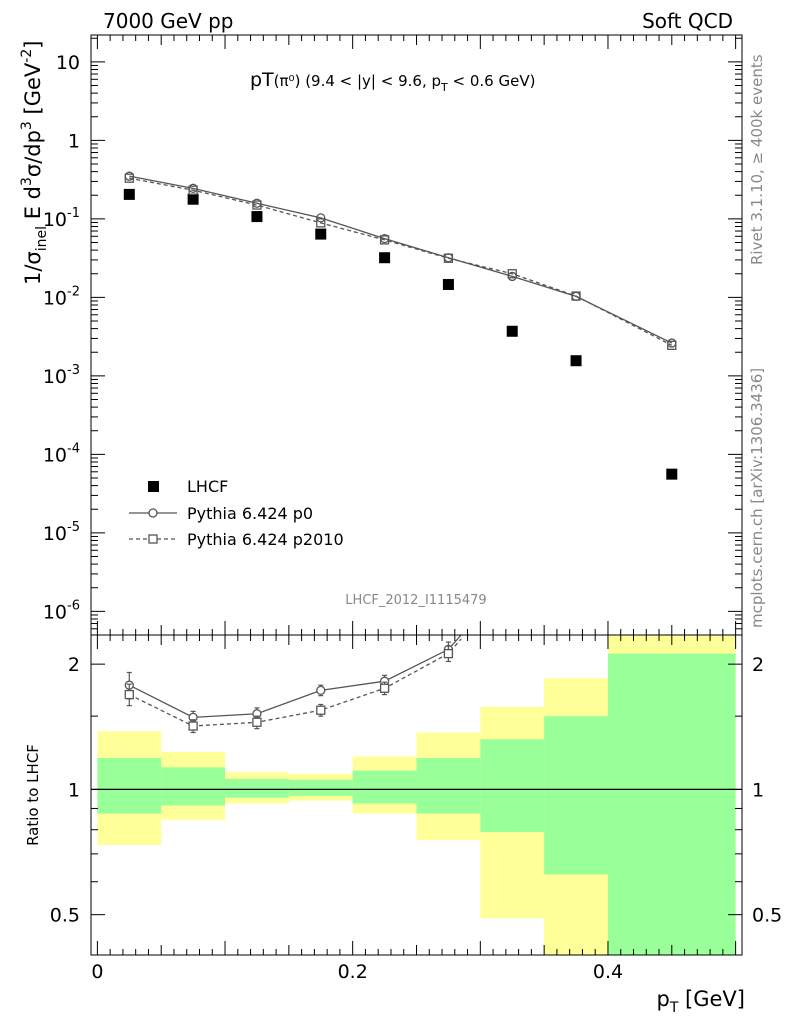 The height and width of the screenshot is (1024, 786). I want to click on main-y-tick-label: 10, so click(68, 63).